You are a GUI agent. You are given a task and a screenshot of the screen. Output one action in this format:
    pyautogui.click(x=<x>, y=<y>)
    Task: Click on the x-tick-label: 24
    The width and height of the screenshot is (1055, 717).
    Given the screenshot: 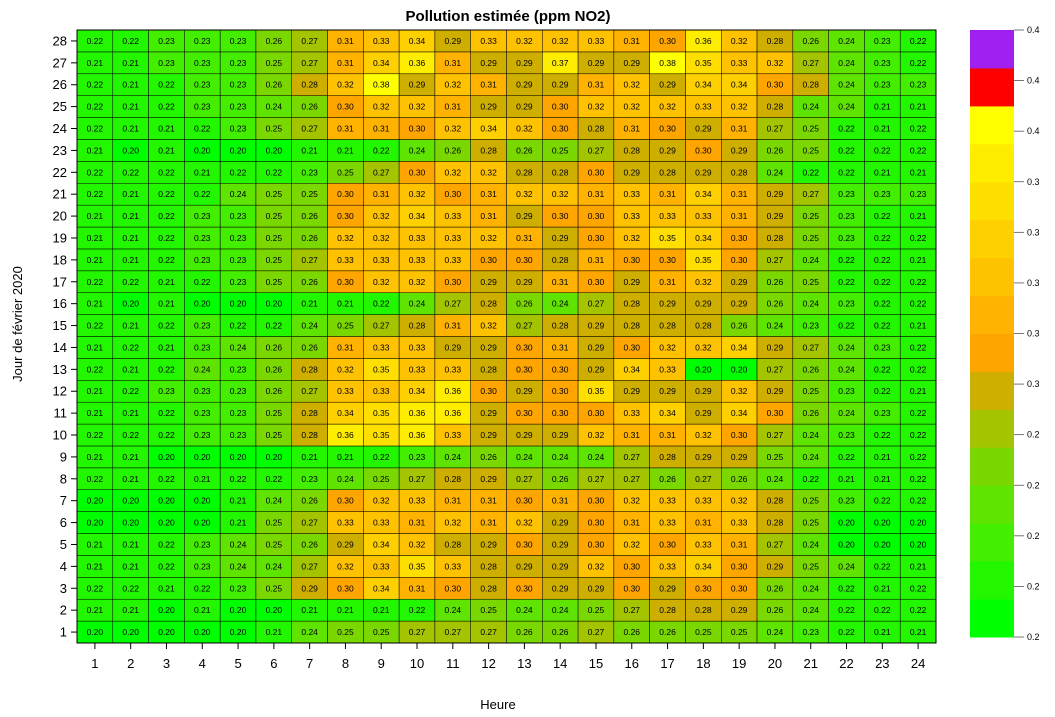 What is the action you would take?
    pyautogui.click(x=918, y=663)
    